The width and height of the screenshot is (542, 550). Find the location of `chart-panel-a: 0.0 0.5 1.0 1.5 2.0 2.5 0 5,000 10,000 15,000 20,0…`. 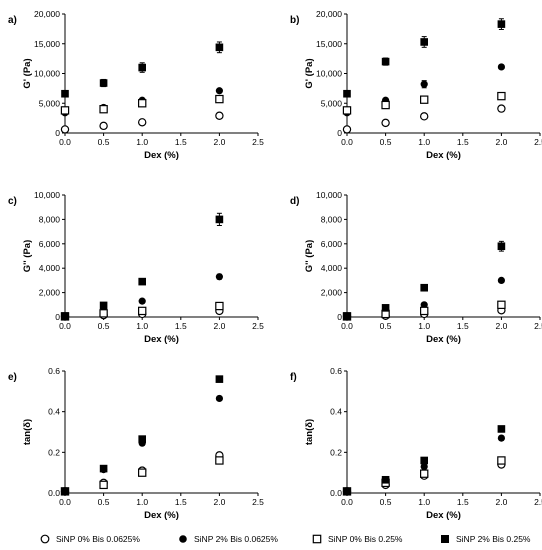

chart-panel-a: 0.0 0.5 1.0 1.5 2.0 2.5 0 5,000 10,000 15,000 20,0… is located at coordinates (136, 85).